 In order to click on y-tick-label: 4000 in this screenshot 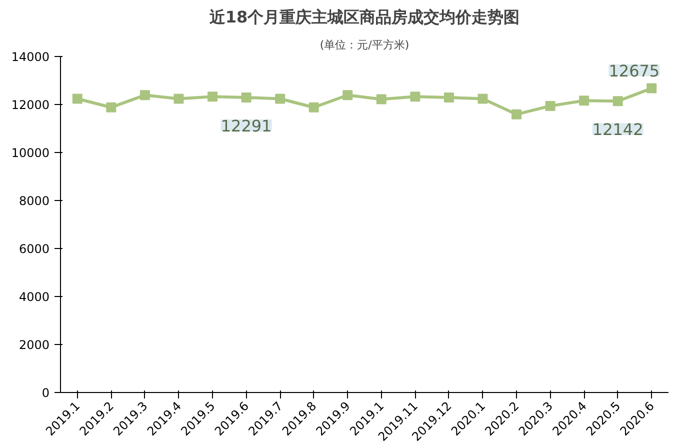, I will do `click(34, 297)`.